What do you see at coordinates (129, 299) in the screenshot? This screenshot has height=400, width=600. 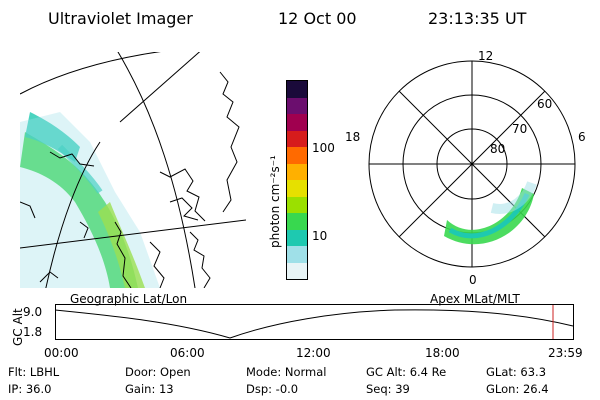 I see `geographic-caption: Geographic Lat/Lon` at bounding box center [129, 299].